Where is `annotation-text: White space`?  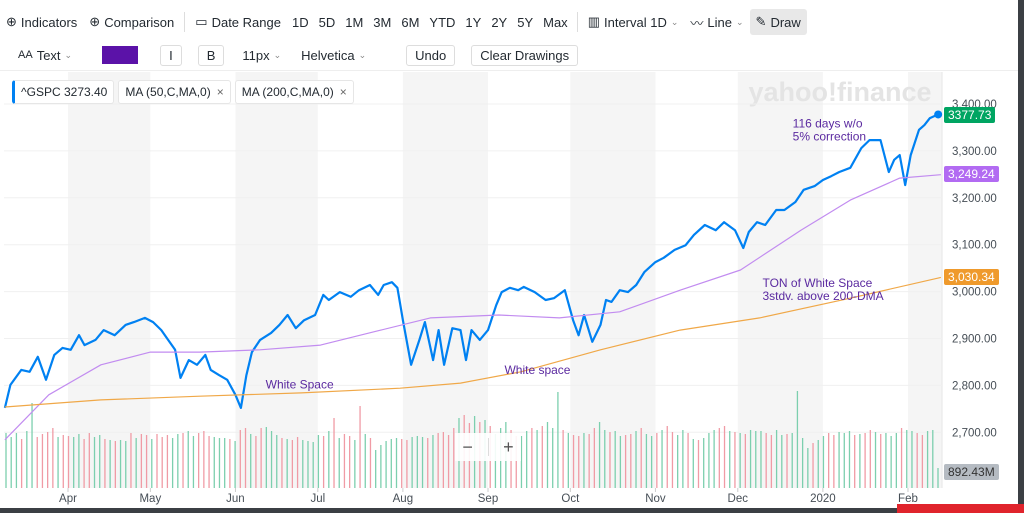
annotation-text: White space is located at coordinates (537, 370).